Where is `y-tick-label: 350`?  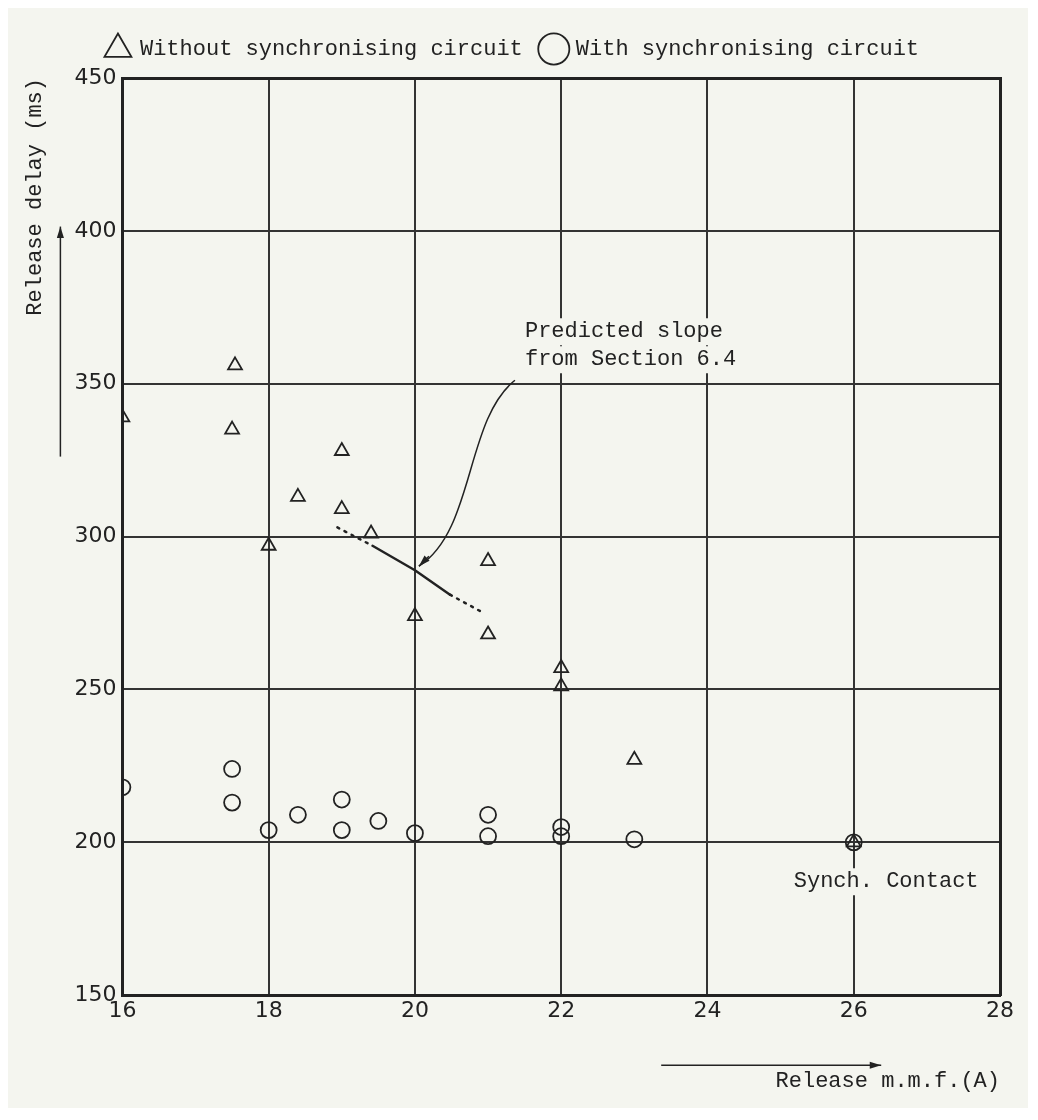 y-tick-label: 350 is located at coordinates (95, 382).